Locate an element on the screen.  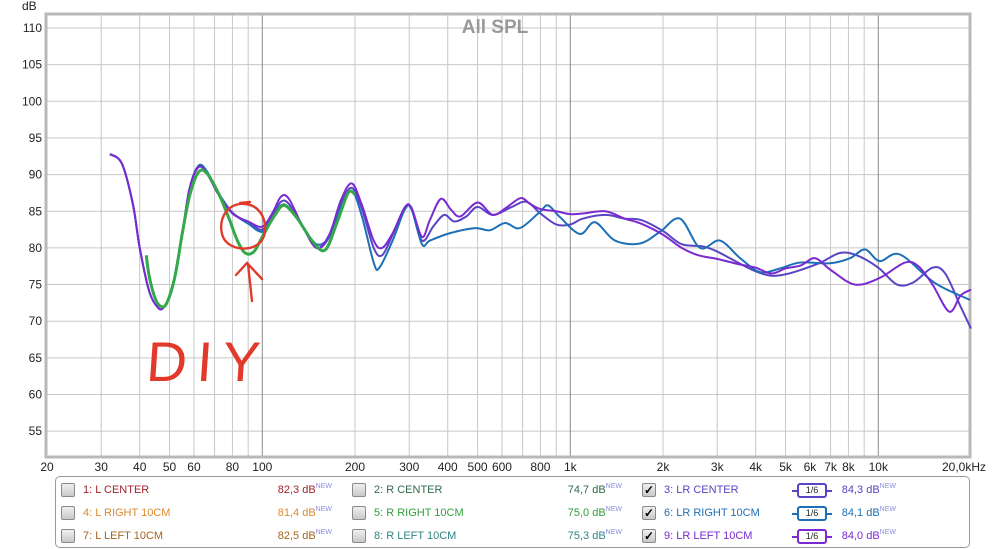
chart-title: All SPL is located at coordinates (495, 27).